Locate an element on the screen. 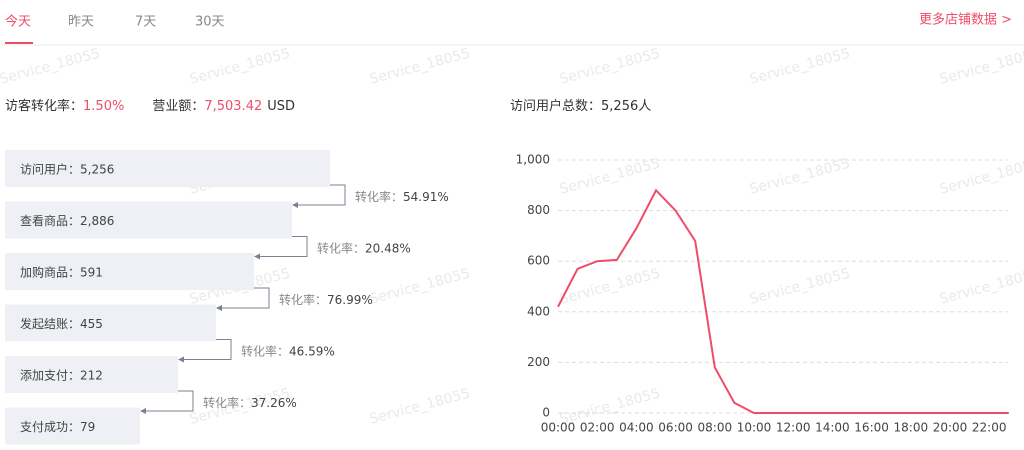 This screenshot has width=1024, height=450. x-tick-label: 20:00 is located at coordinates (950, 428).